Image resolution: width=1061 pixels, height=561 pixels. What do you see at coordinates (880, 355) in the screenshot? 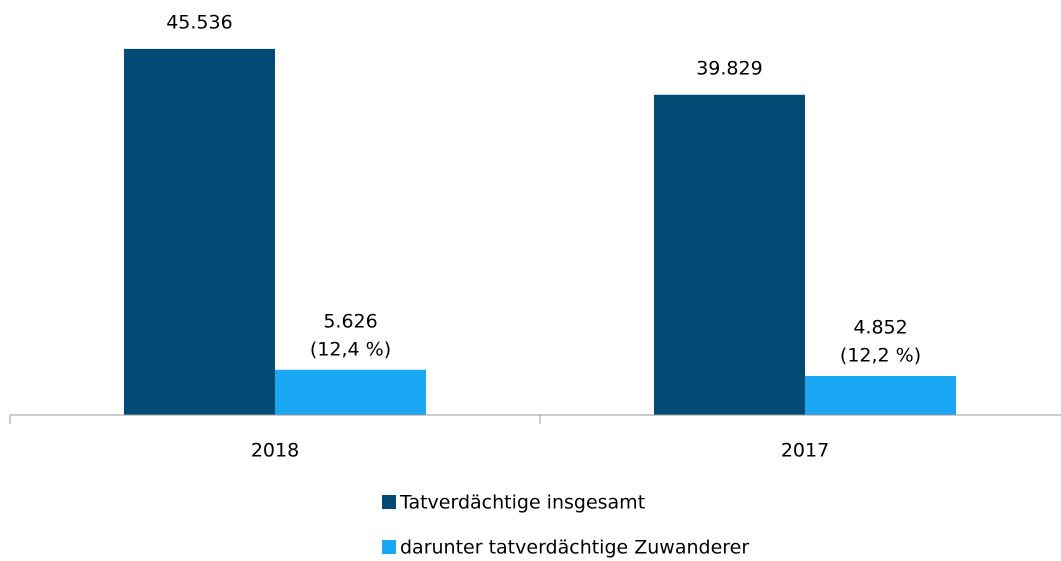
I see `share-label: (12,2 %)` at bounding box center [880, 355].